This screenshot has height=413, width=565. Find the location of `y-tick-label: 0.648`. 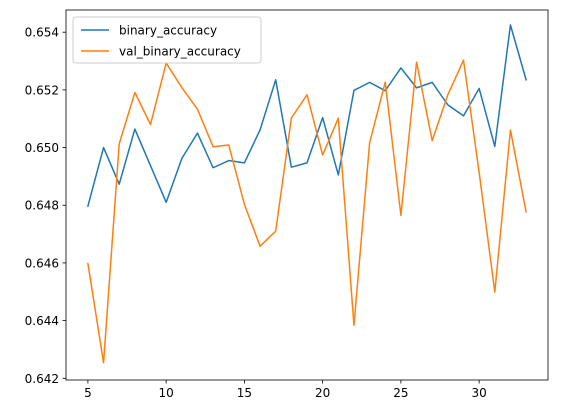

y-tick-label: 0.648 is located at coordinates (42, 206).